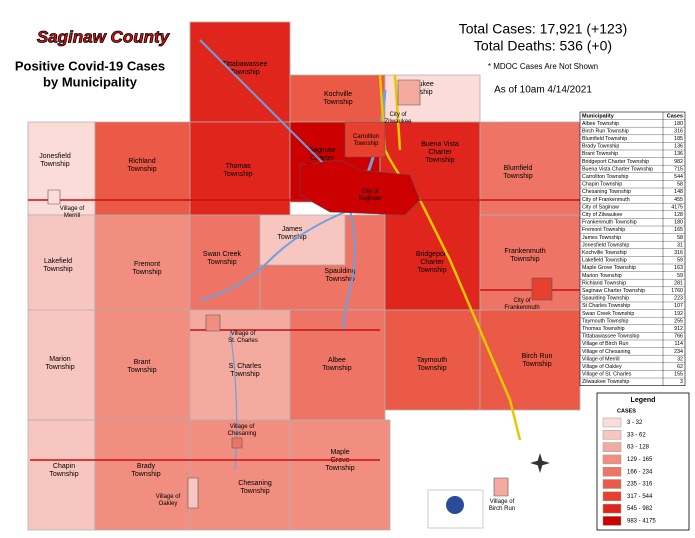  Describe the element at coordinates (337, 360) in the screenshot. I see `township-label: Albee` at that location.